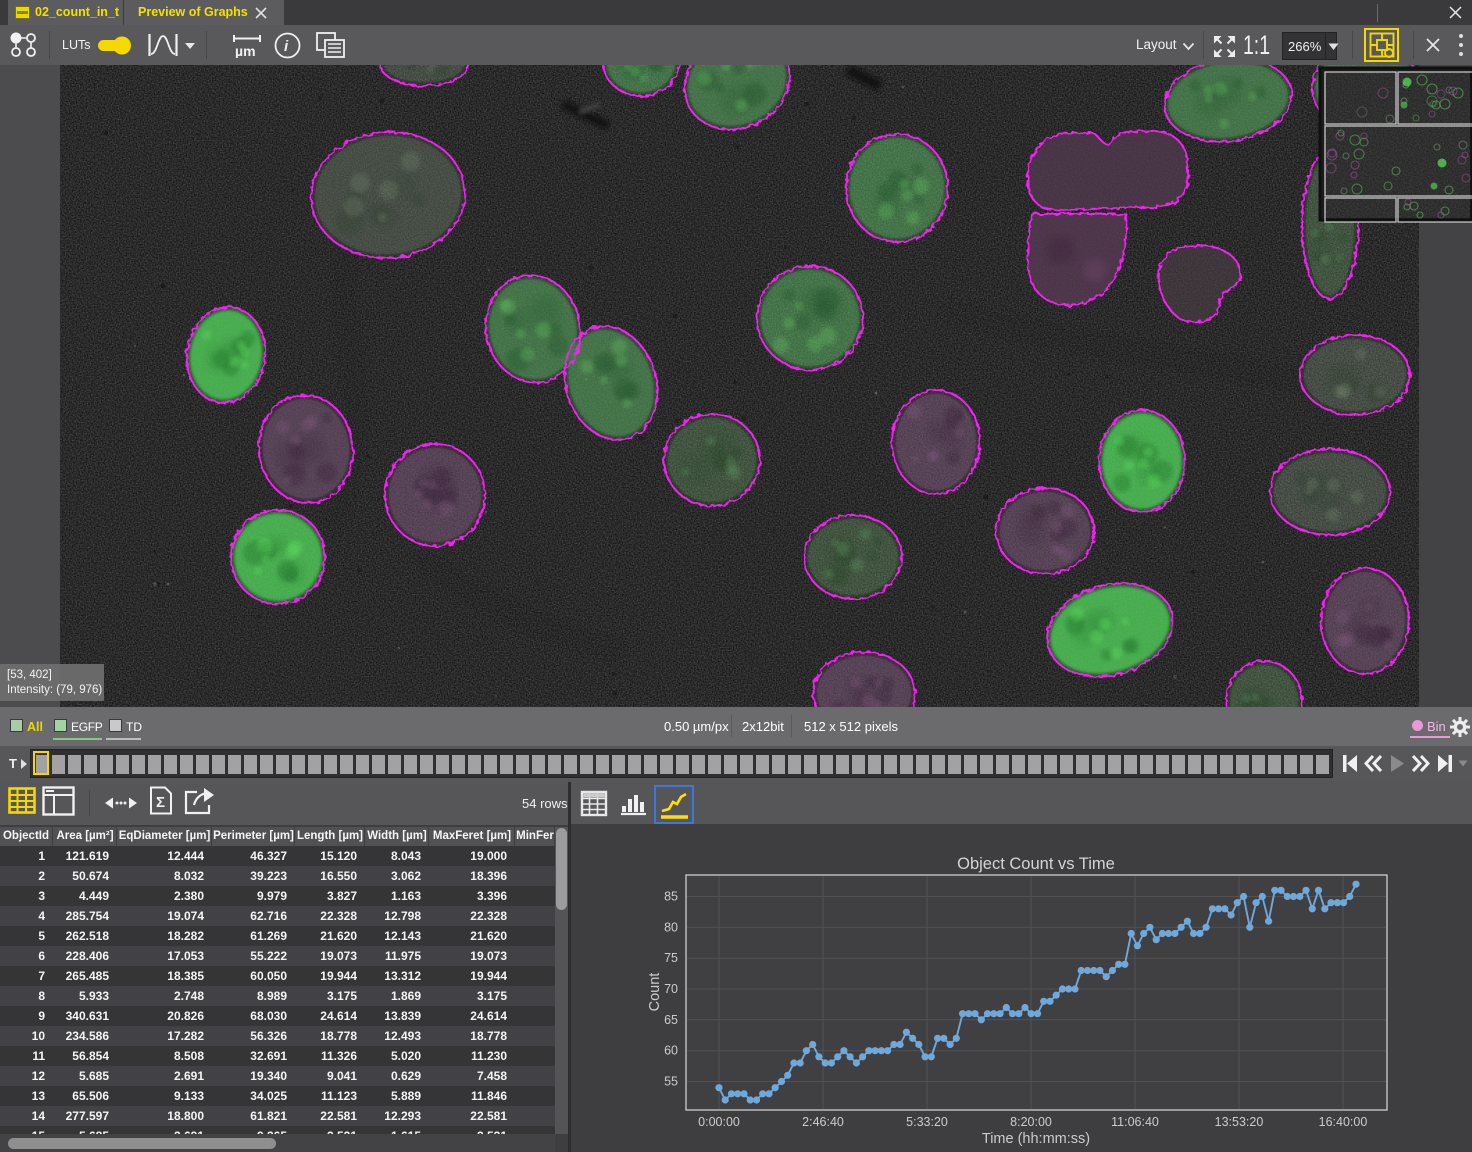 The height and width of the screenshot is (1152, 1472). What do you see at coordinates (671, 897) in the screenshot?
I see `svg-text: 85` at bounding box center [671, 897].